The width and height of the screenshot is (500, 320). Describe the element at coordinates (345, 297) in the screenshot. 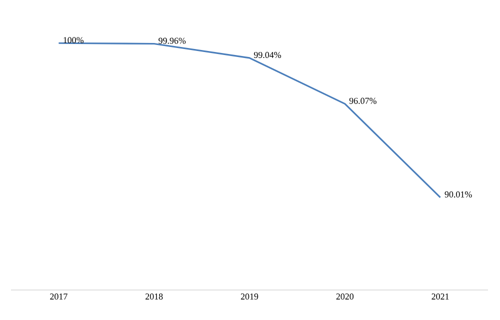

I see `x-tick-label: 2020` at that location.